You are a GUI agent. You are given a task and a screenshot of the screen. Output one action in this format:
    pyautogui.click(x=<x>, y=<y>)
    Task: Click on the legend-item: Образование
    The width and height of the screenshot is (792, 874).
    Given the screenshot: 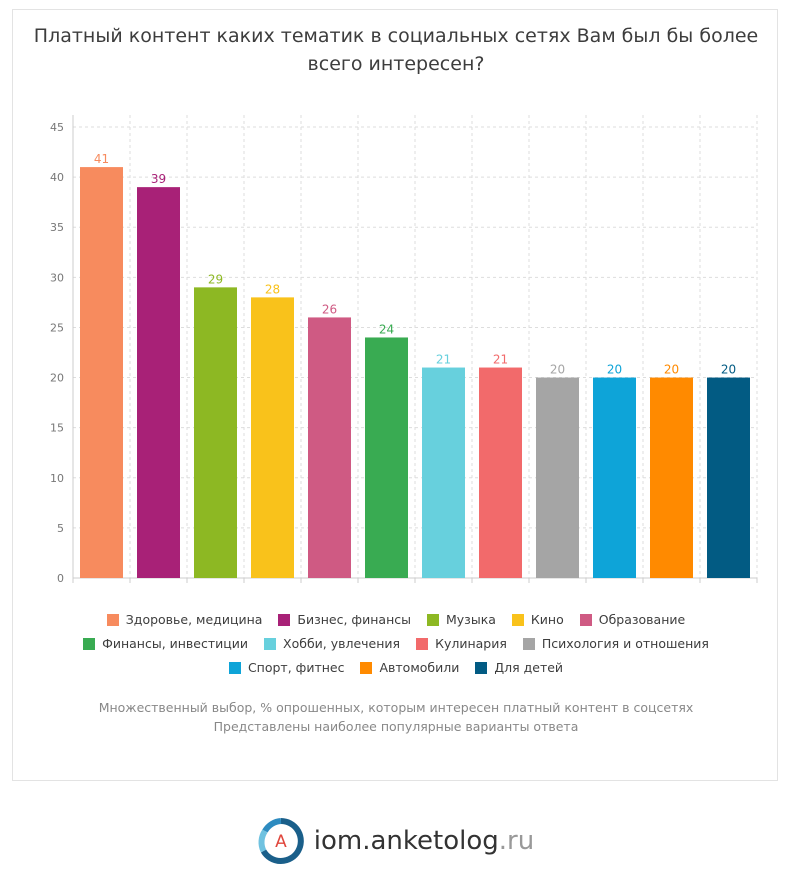 What is the action you would take?
    pyautogui.click(x=632, y=619)
    